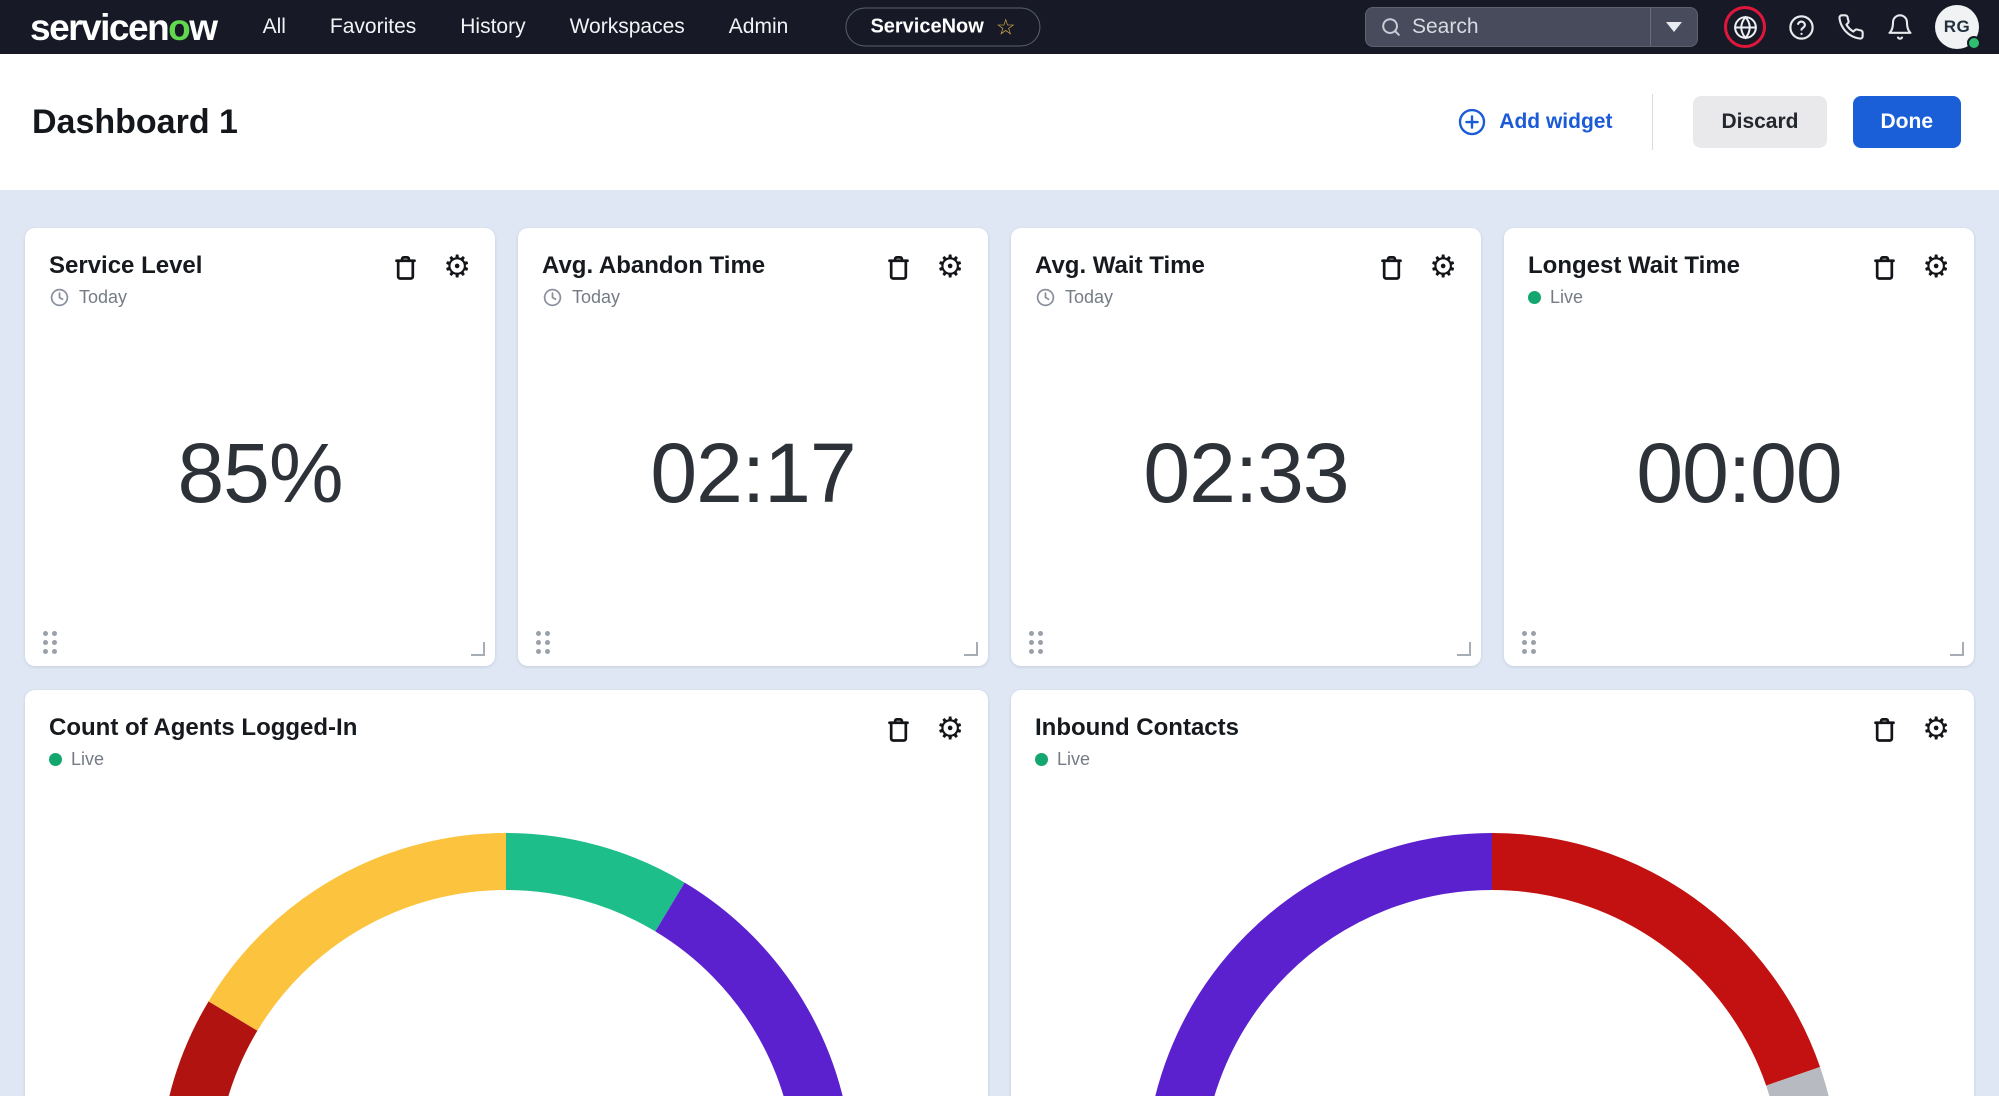 This screenshot has height=1096, width=1999. I want to click on servicenow-logo: servicenow, so click(124, 27).